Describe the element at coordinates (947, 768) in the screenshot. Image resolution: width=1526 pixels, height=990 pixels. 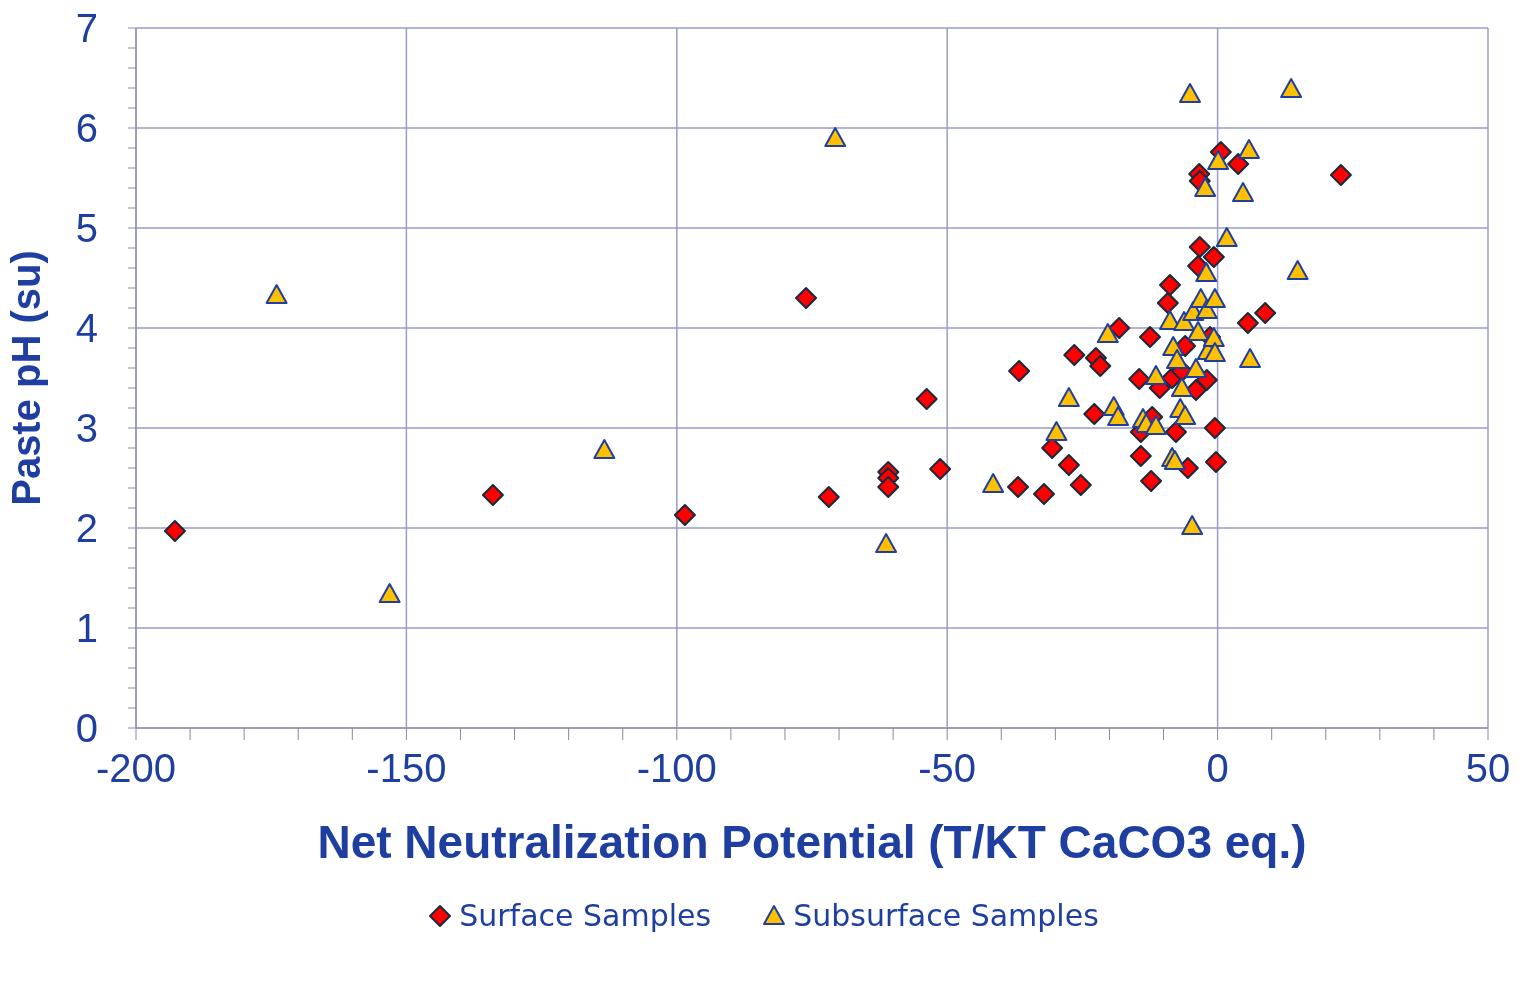
I see `x-tick-label: -50` at that location.